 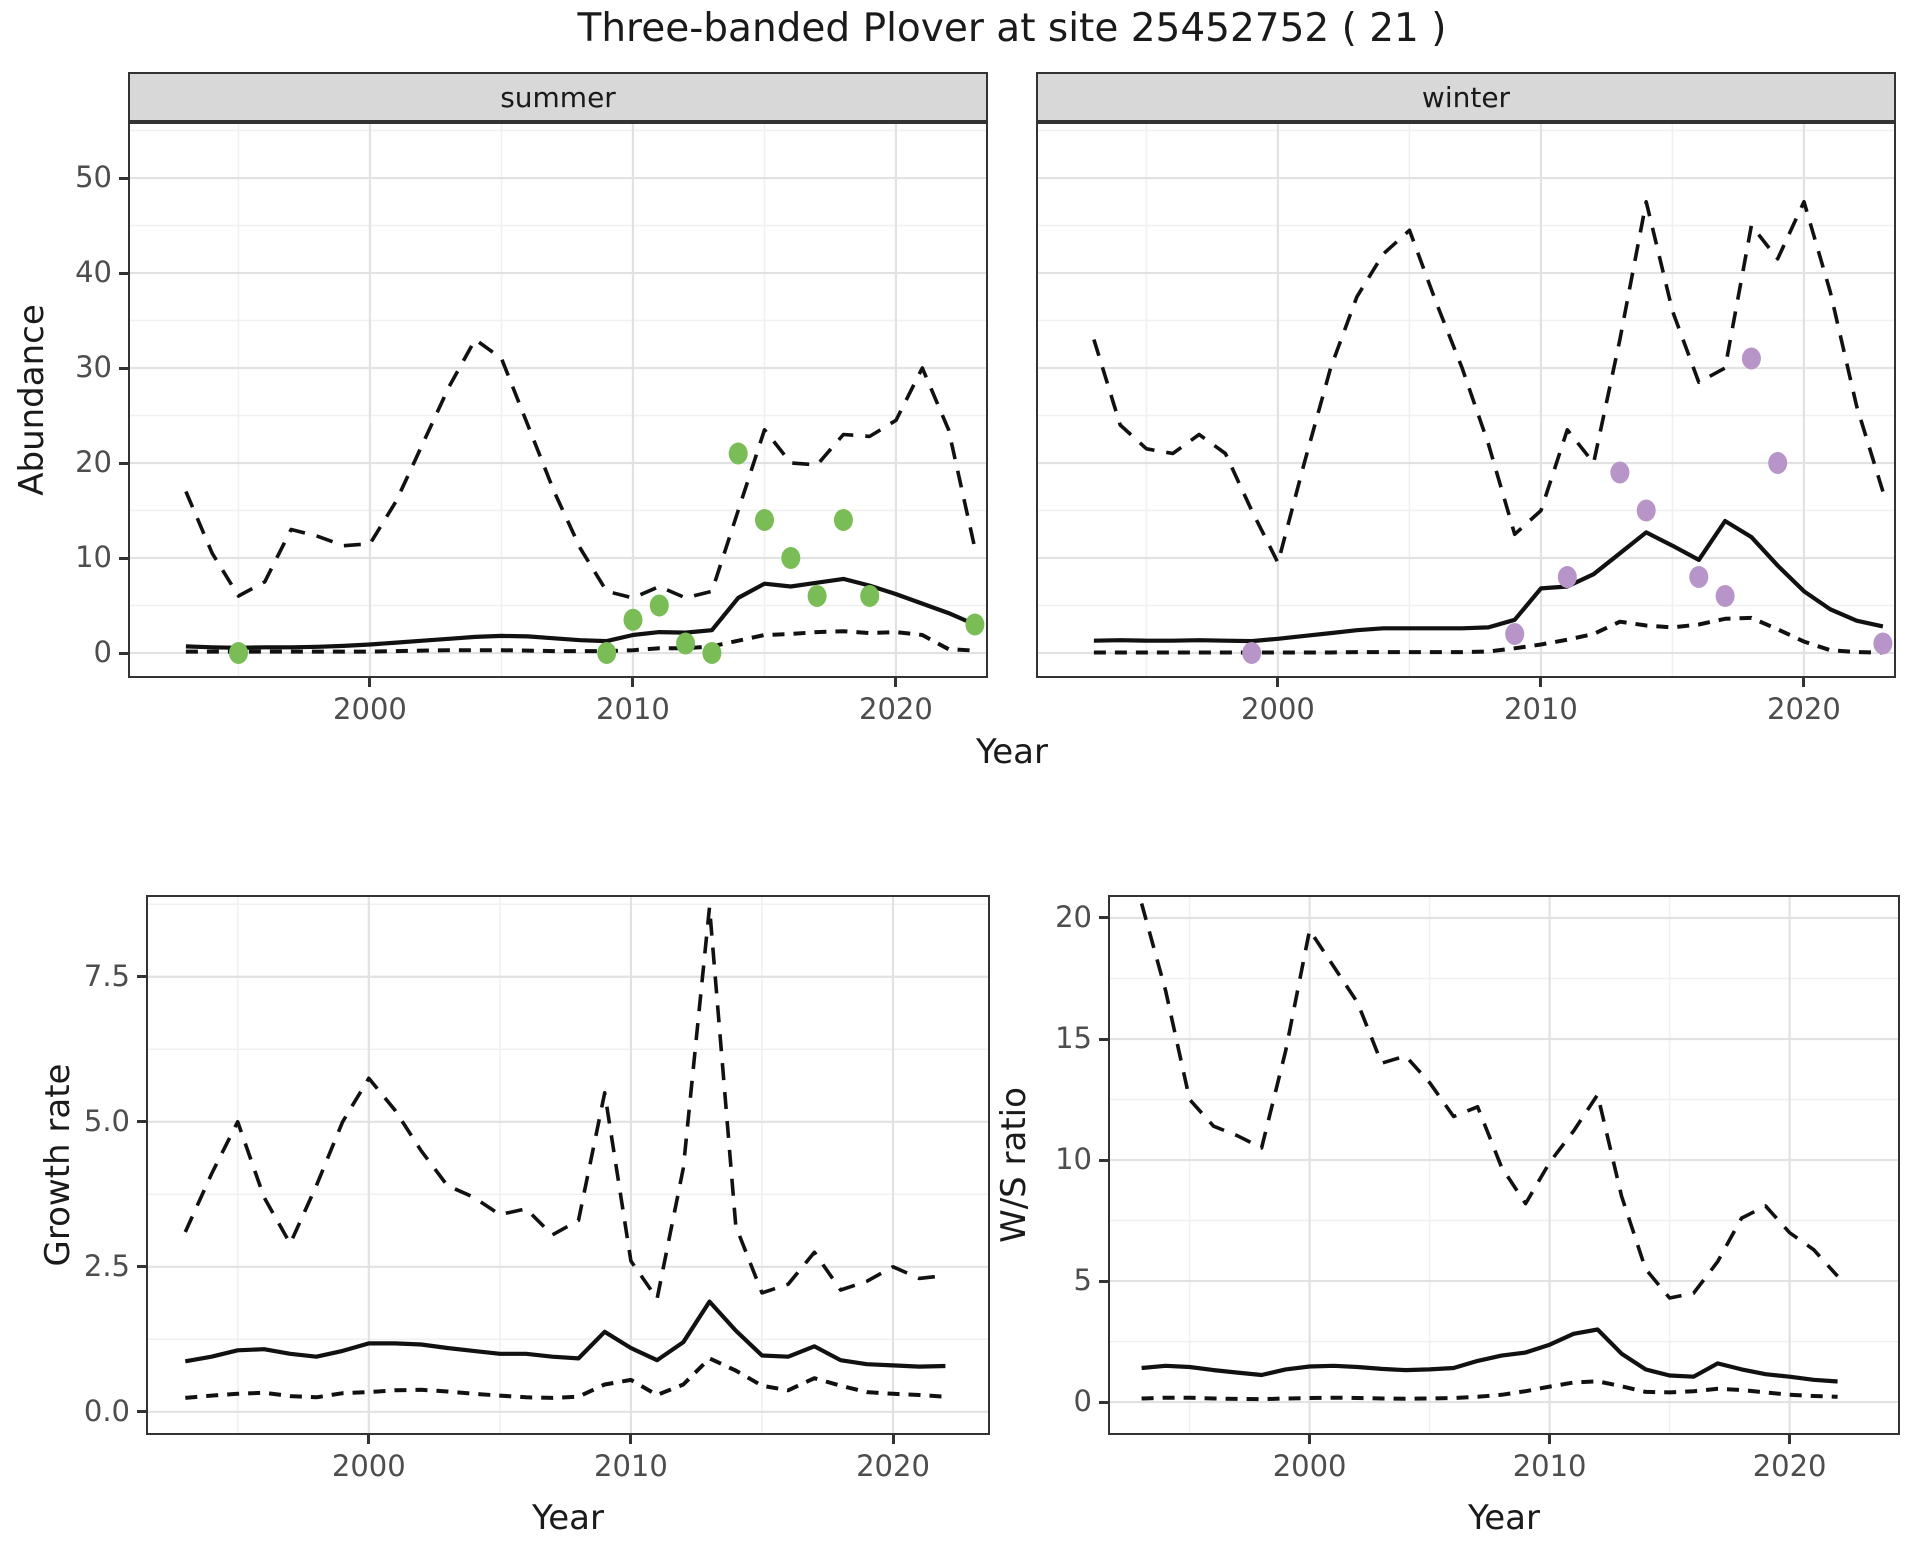 I want to click on facet-label-summer: summer, so click(x=558, y=97).